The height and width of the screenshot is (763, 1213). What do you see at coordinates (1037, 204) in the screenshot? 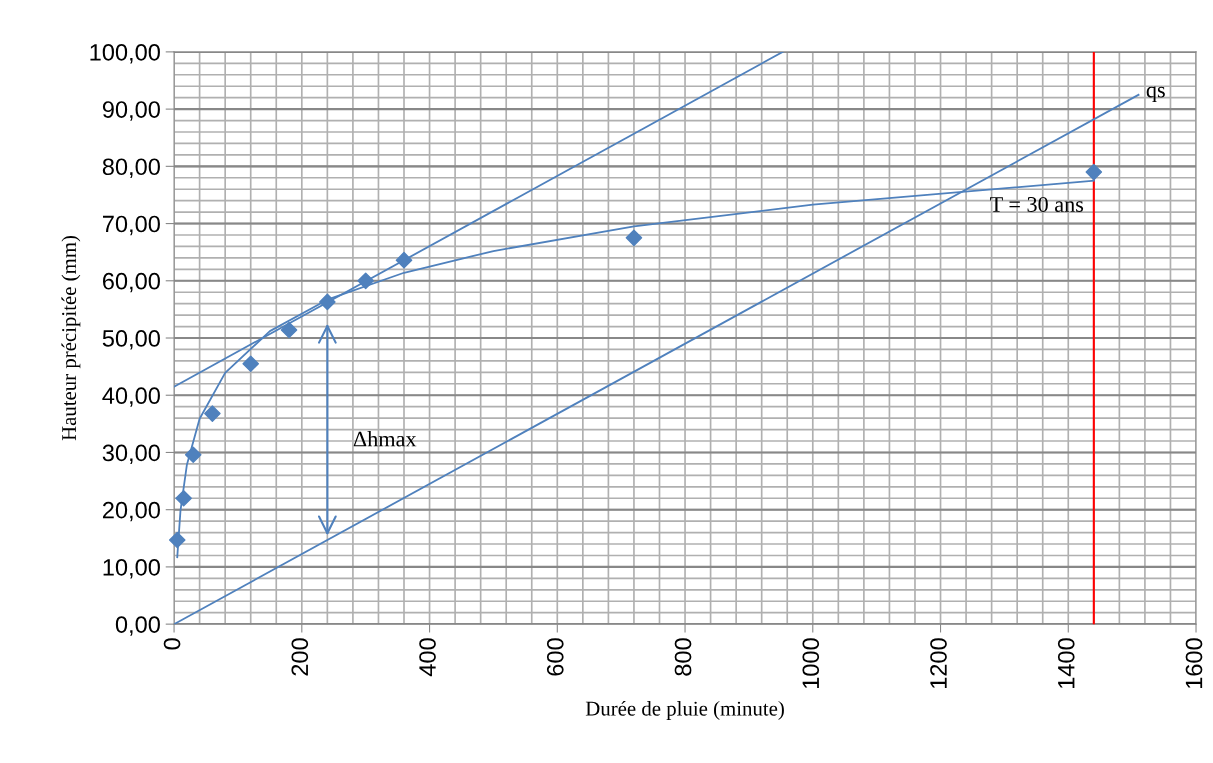
I see `annotation: T = 30 ans` at bounding box center [1037, 204].